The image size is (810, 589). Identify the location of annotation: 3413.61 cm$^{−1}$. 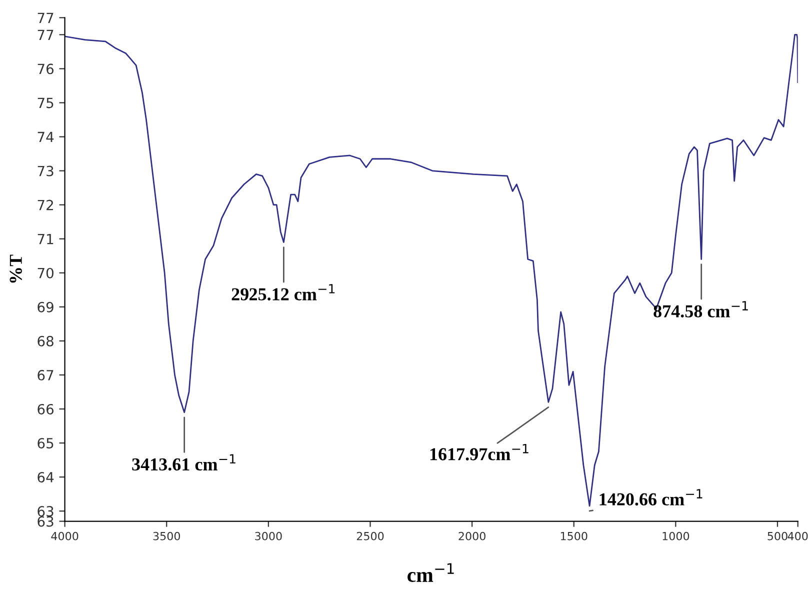
(184, 462).